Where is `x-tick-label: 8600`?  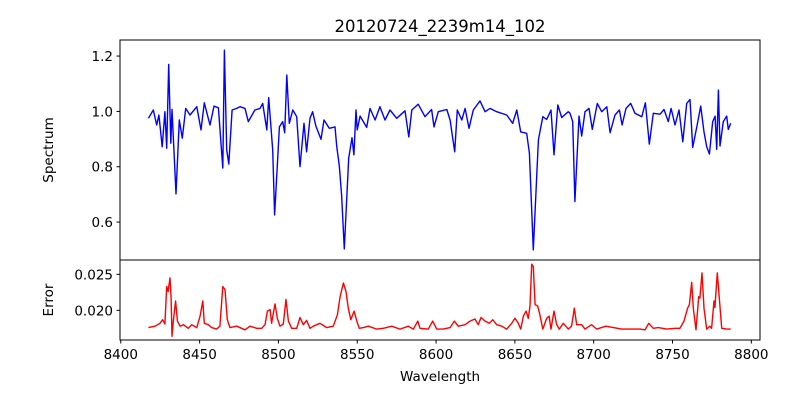
x-tick-label: 8600 is located at coordinates (436, 355).